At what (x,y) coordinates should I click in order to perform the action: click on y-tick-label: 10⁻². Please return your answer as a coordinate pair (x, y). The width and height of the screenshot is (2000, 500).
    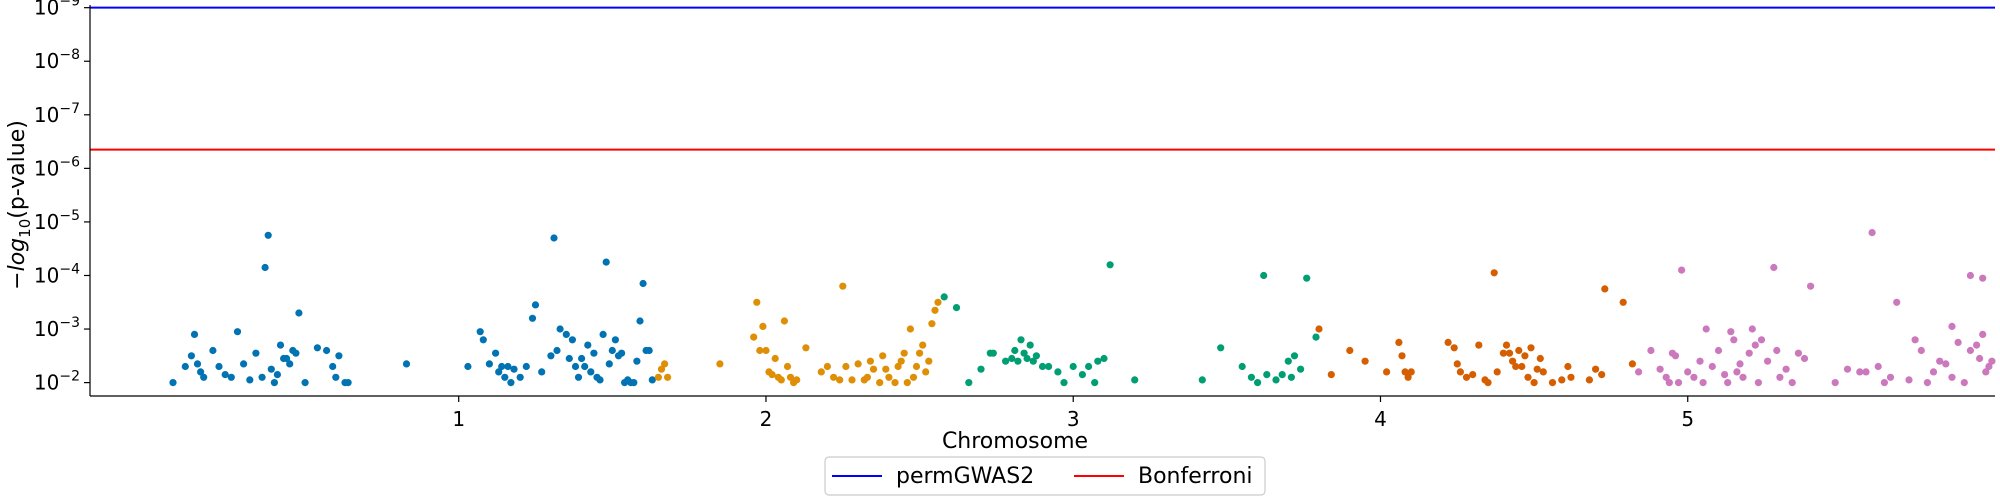
    Looking at the image, I should click on (57, 382).